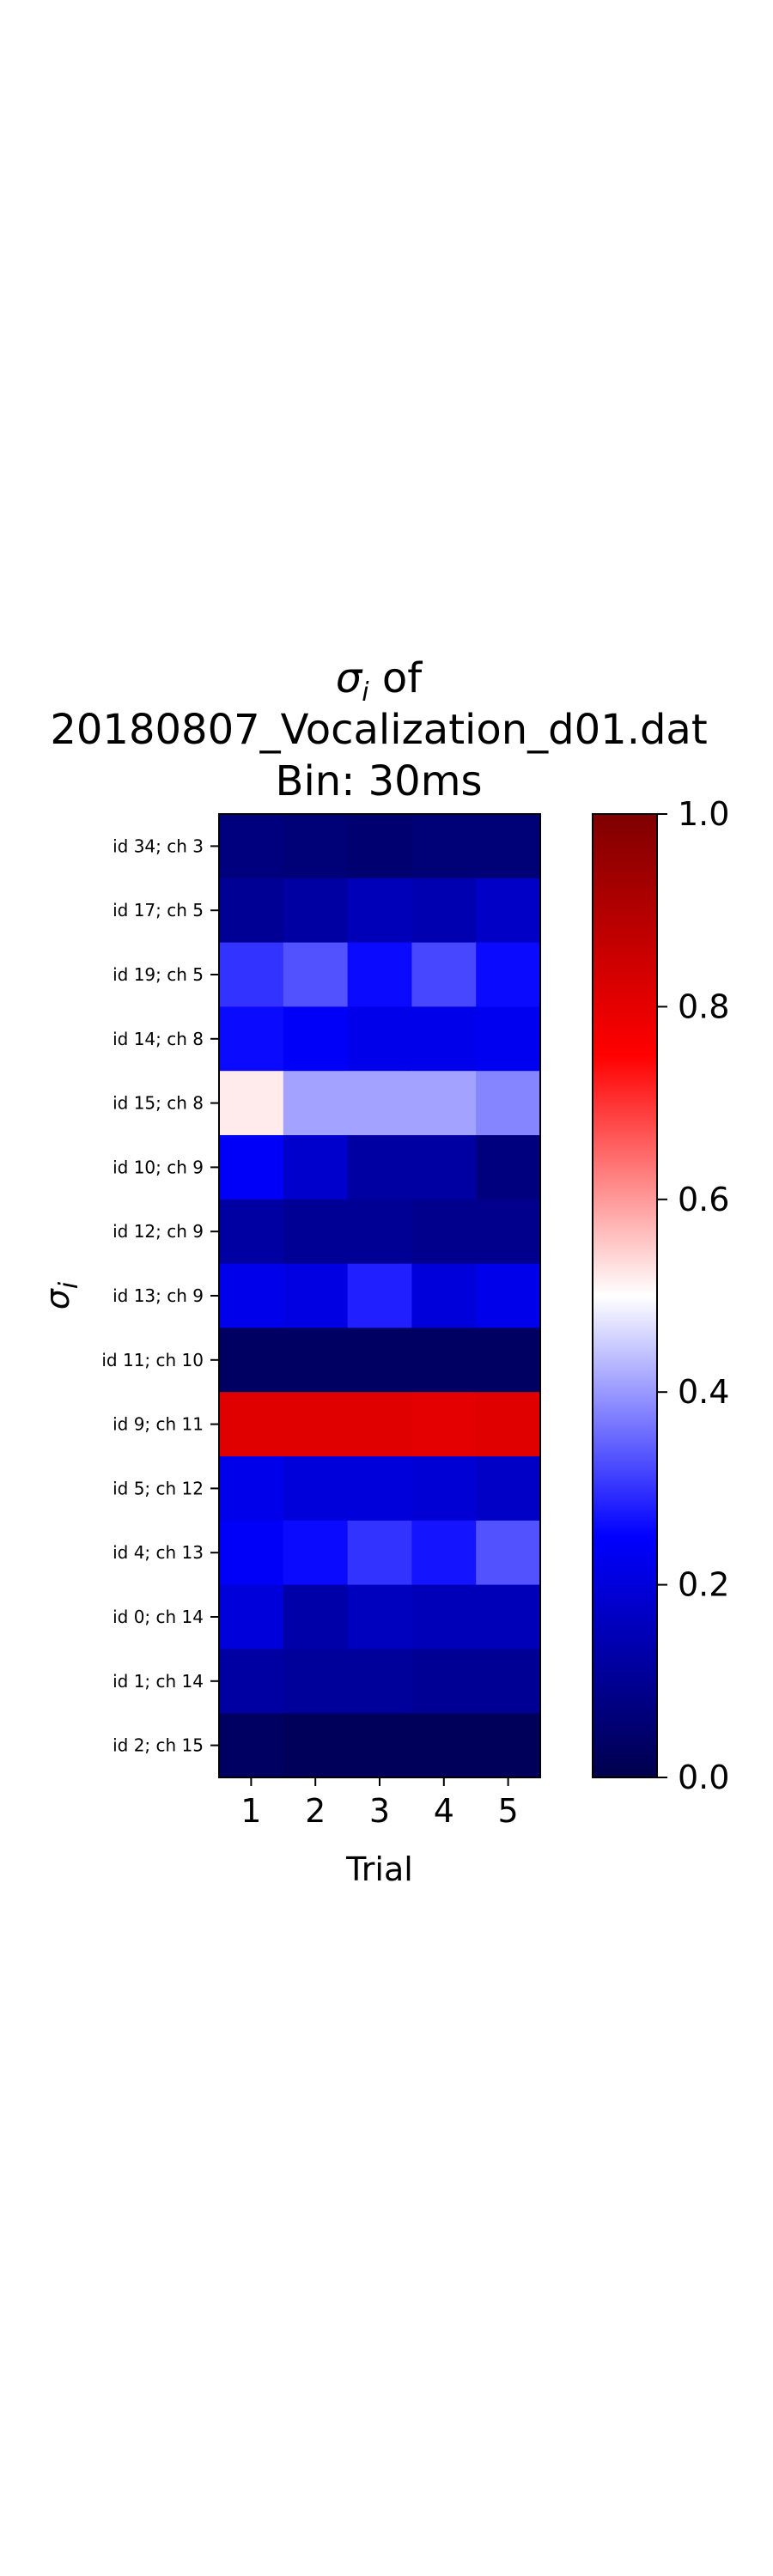 The width and height of the screenshot is (773, 2576). I want to click on x-axis-ticks: 1 2 3 4 5, so click(379, 1804).